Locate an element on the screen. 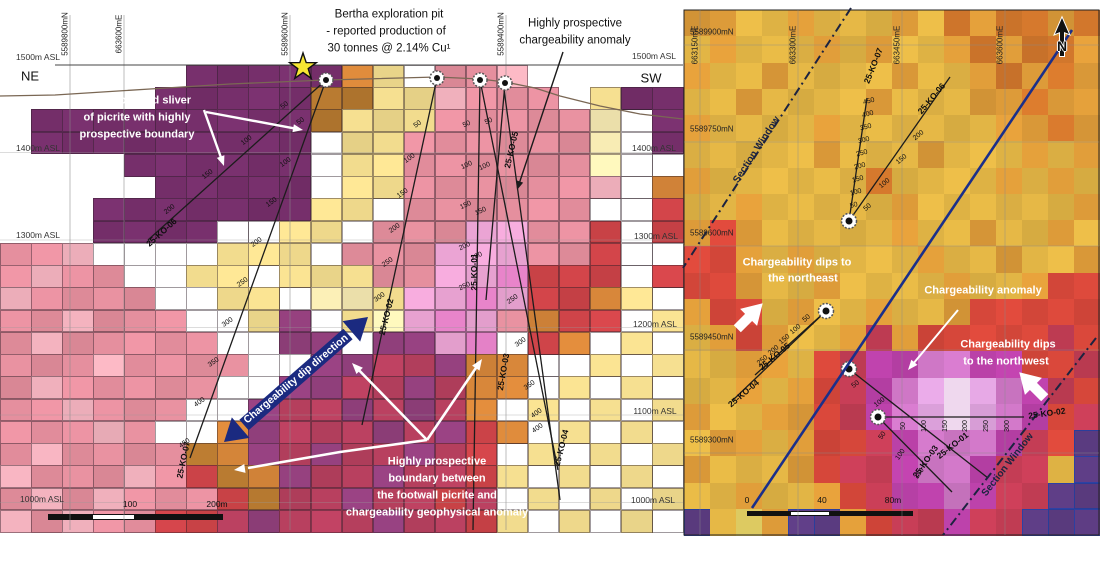 This screenshot has width=1100, height=571. section-corner-ne: NE is located at coordinates (30, 76).